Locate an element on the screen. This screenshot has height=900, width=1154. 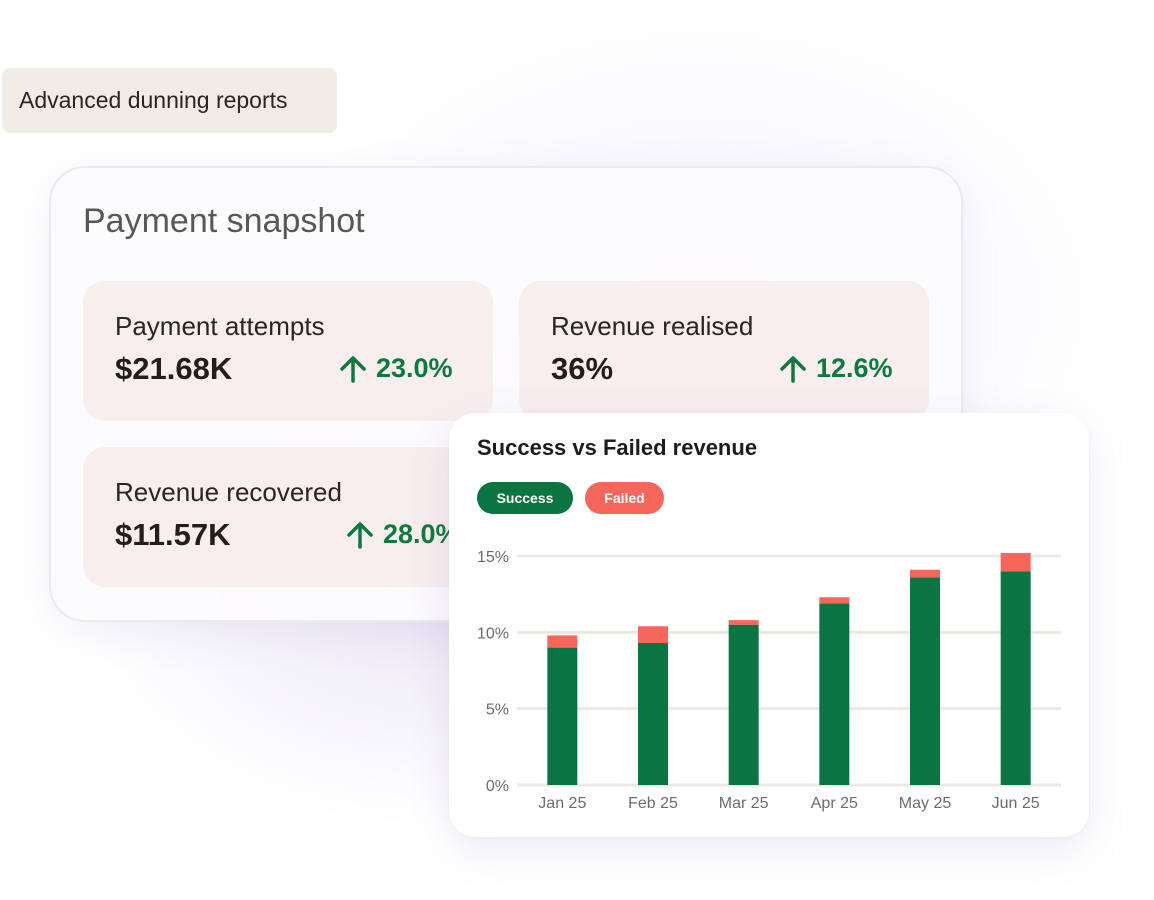
metric-change: 23.0% is located at coordinates (395, 368).